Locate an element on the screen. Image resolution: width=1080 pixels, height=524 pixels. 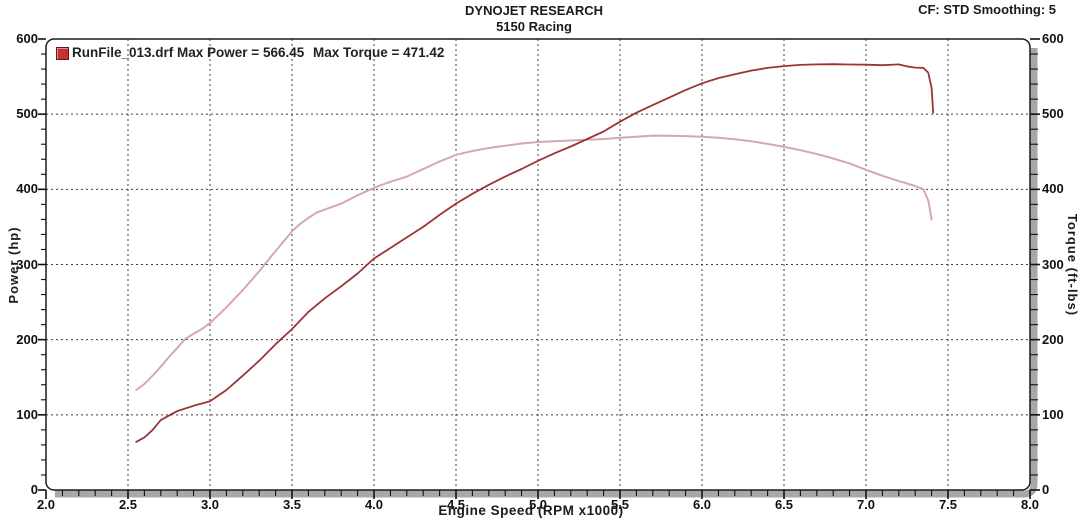
engine-speed-tick-label: 3.0 is located at coordinates (210, 504).